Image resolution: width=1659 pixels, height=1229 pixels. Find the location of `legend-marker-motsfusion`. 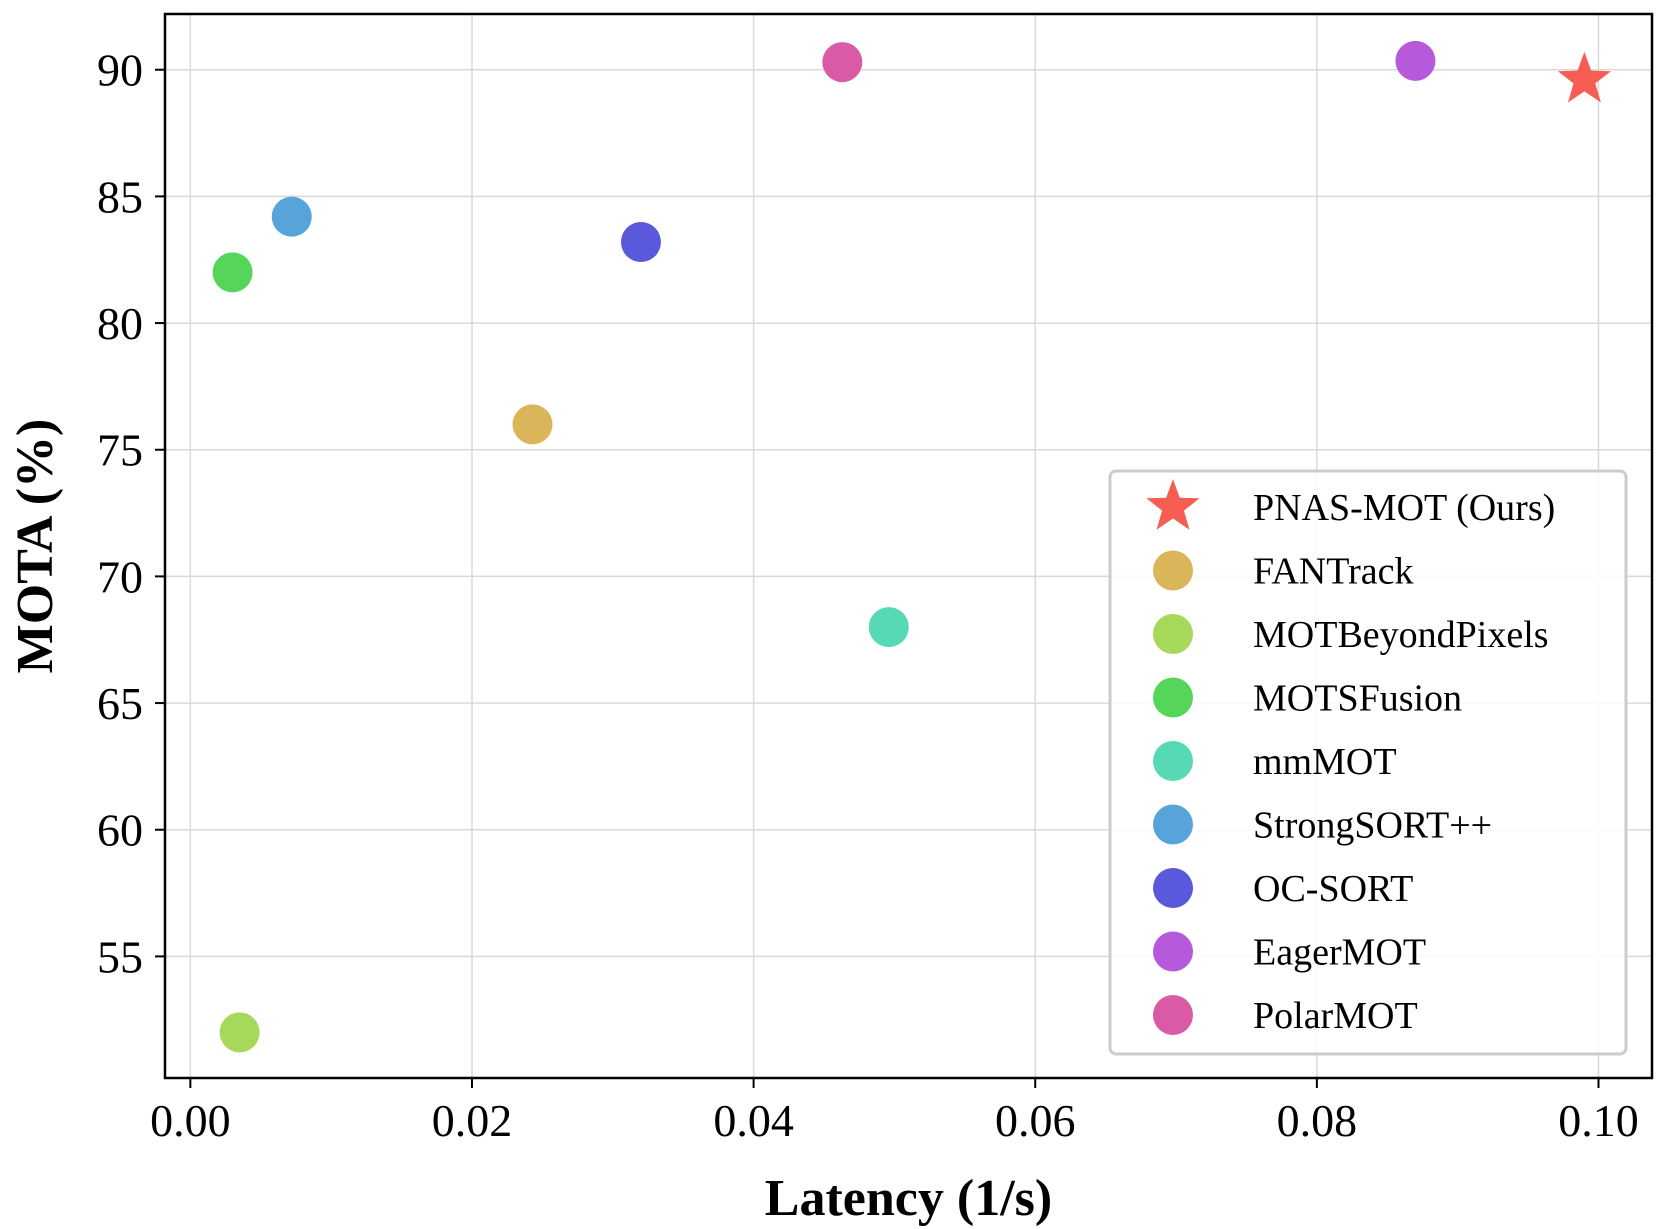

legend-marker-motsfusion is located at coordinates (1173, 697).